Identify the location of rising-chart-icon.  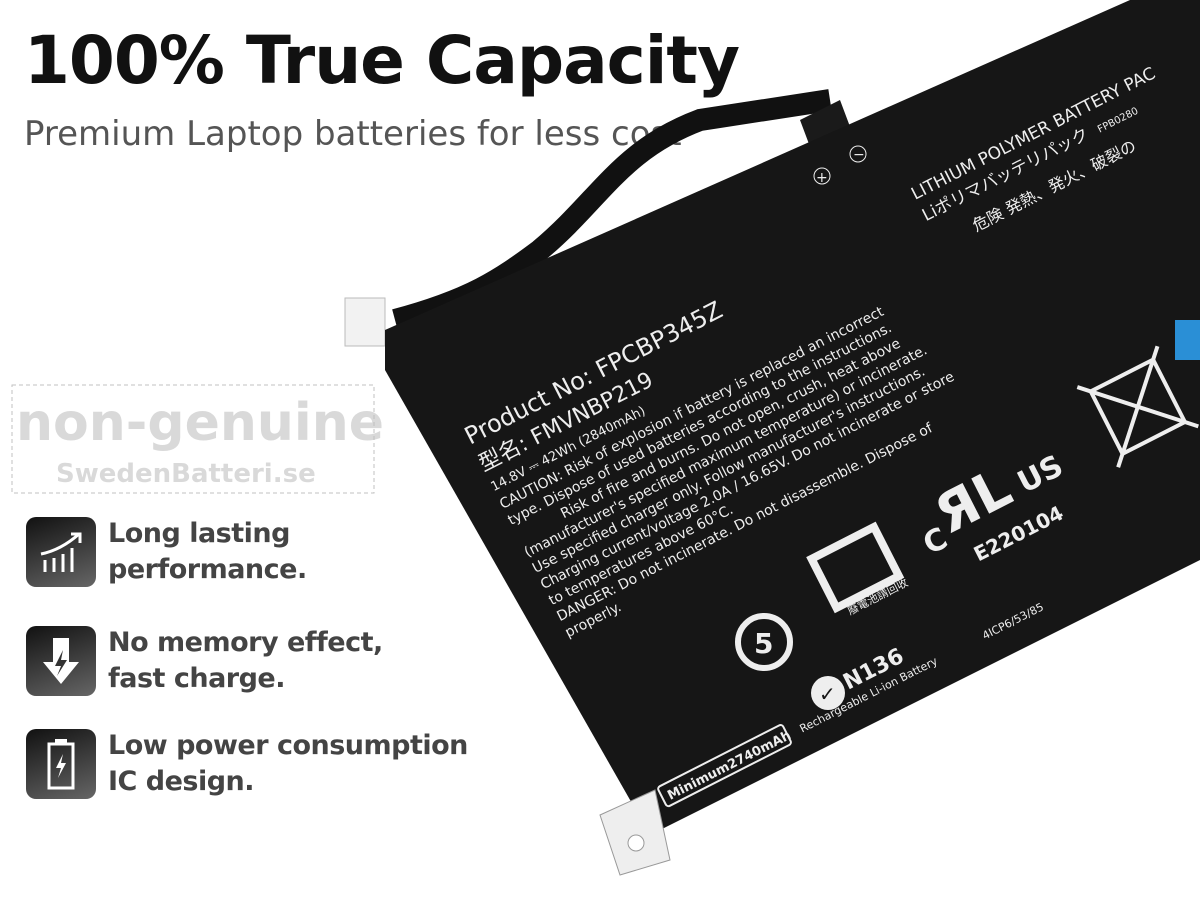
(61, 552).